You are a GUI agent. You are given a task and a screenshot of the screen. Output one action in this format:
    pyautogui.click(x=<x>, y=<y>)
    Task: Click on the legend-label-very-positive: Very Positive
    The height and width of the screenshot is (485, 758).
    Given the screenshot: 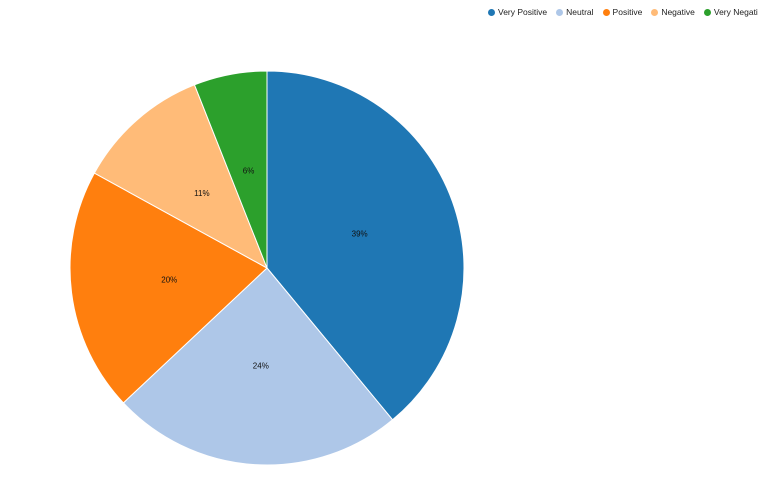 What is the action you would take?
    pyautogui.click(x=523, y=12)
    